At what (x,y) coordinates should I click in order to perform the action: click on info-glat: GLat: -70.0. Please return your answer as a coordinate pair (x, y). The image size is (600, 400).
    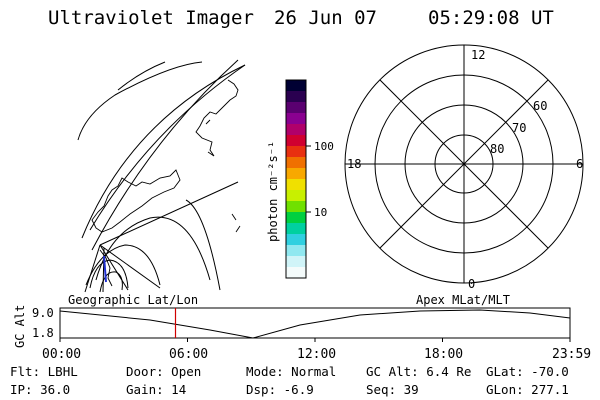
    Looking at the image, I should click on (527, 371).